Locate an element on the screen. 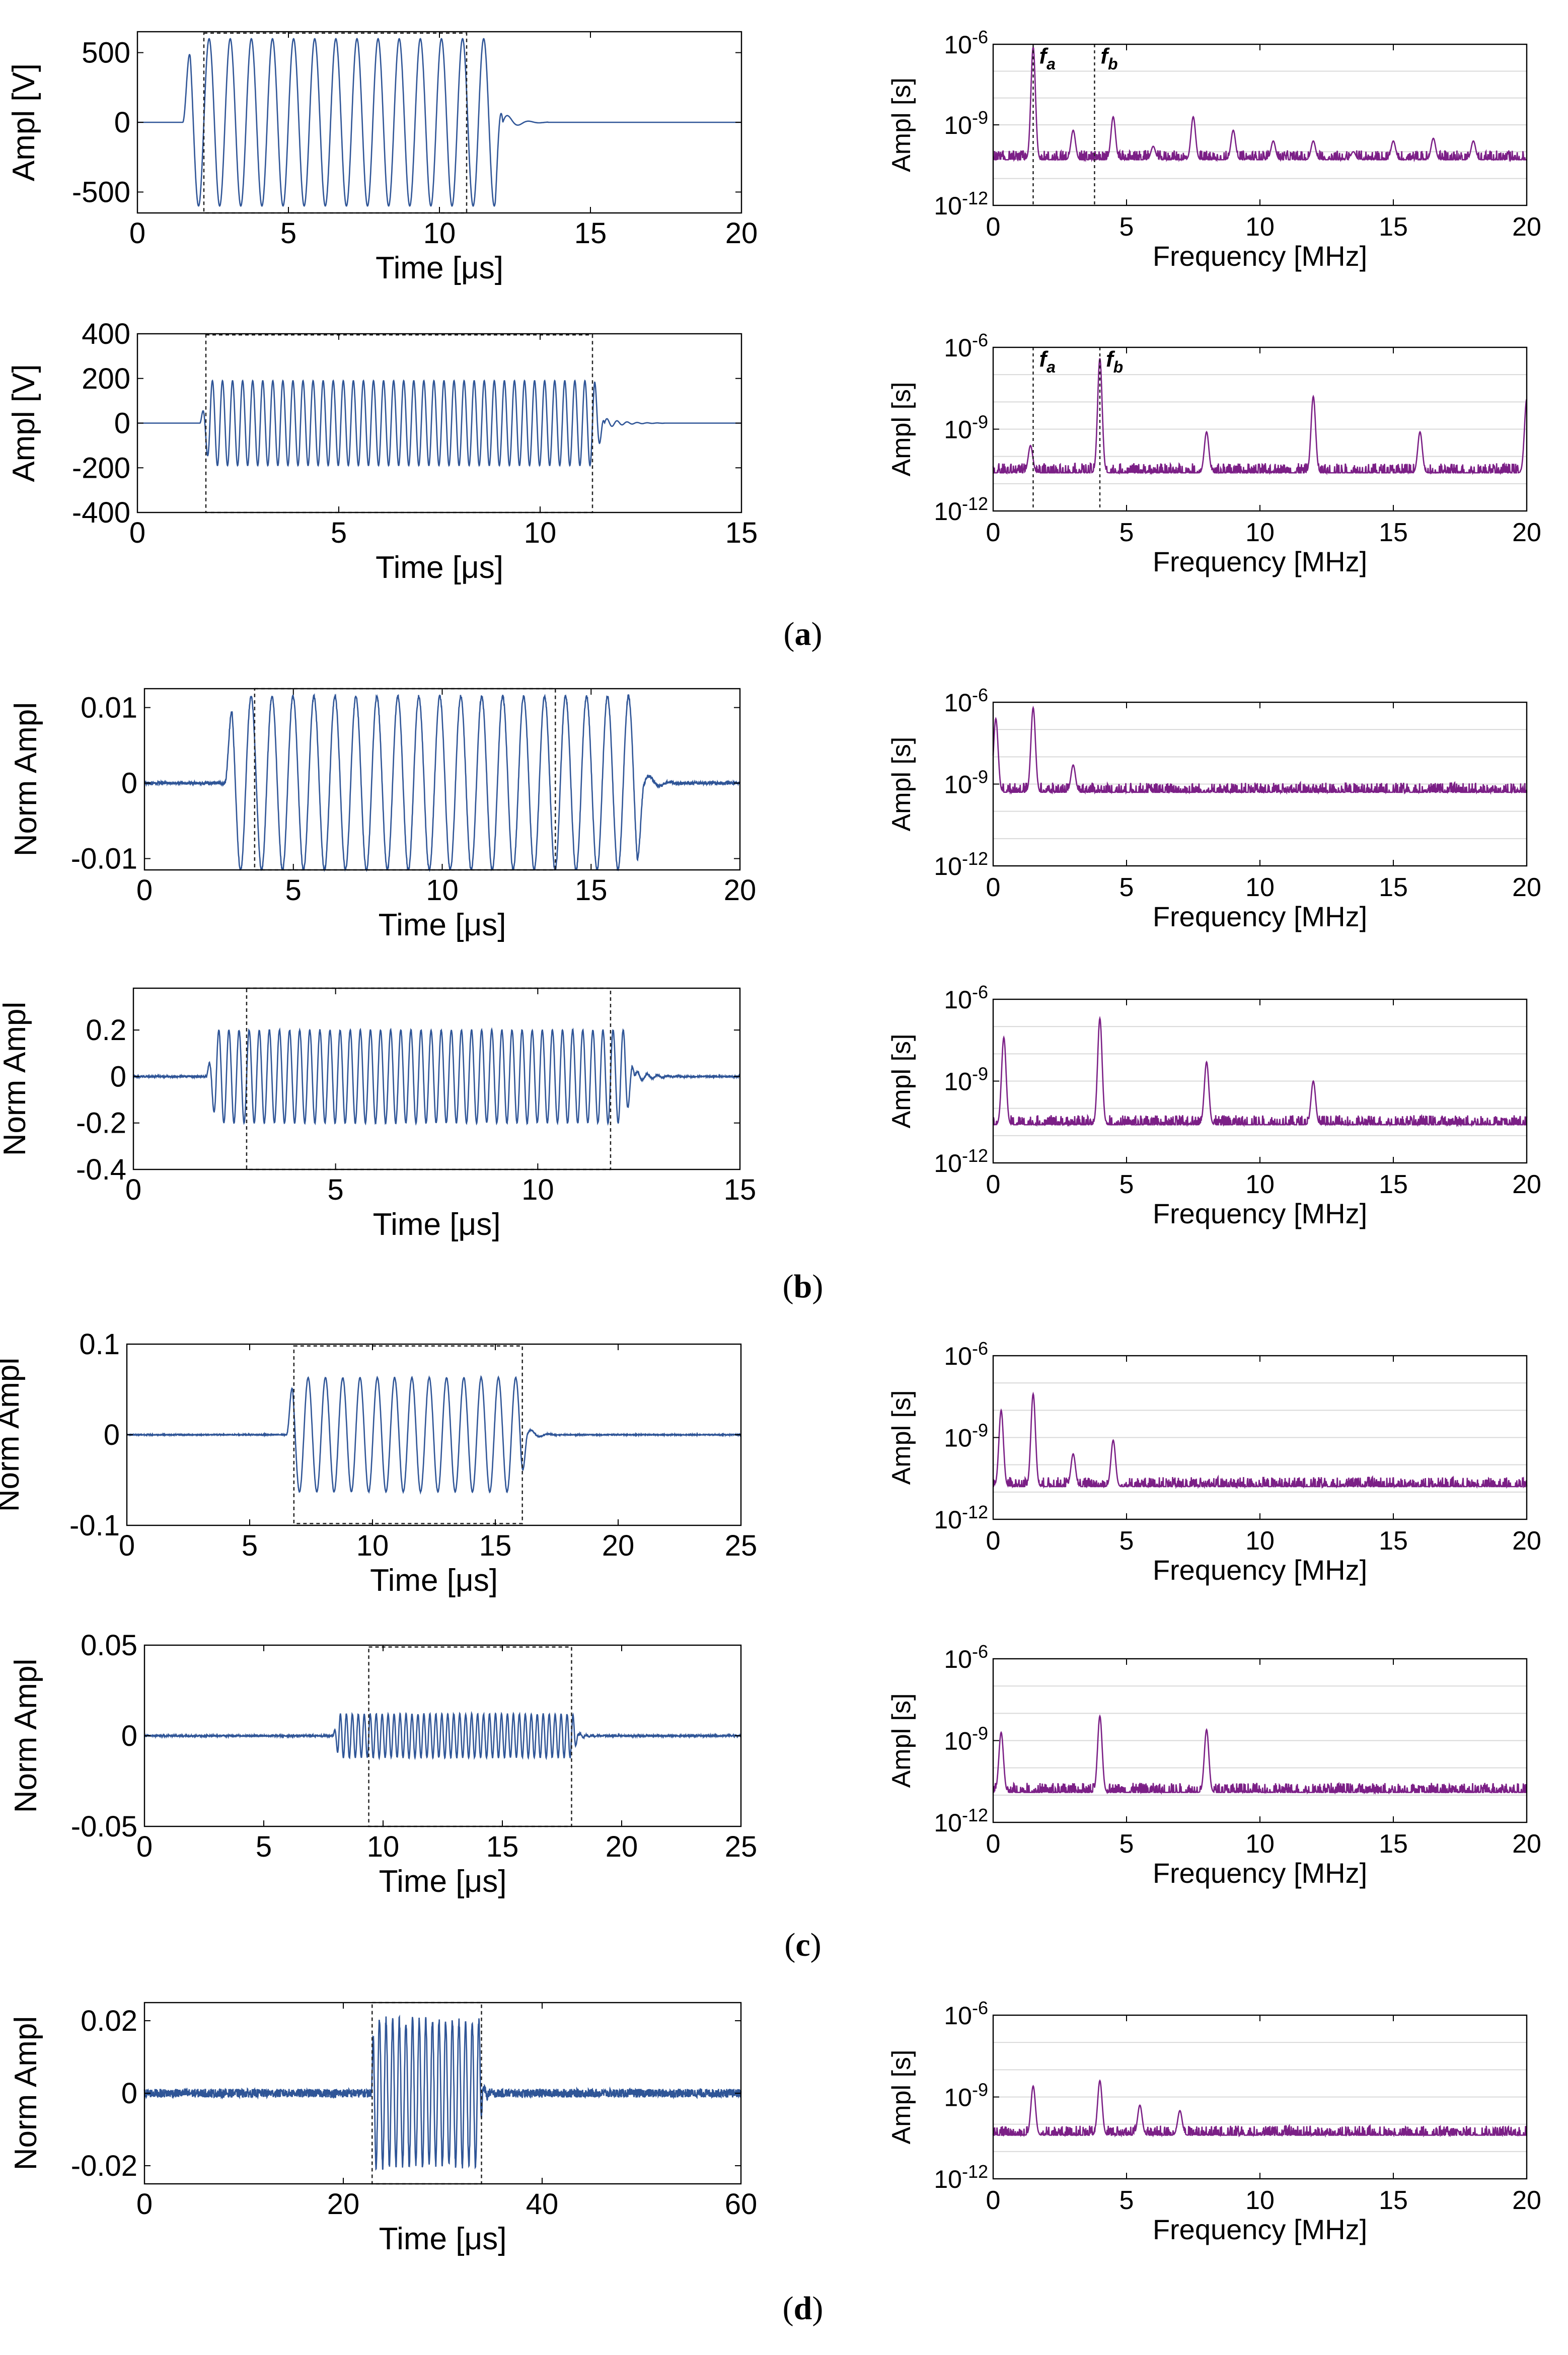 The image size is (1568, 2355). analysis-window-box is located at coordinates (336, 123).